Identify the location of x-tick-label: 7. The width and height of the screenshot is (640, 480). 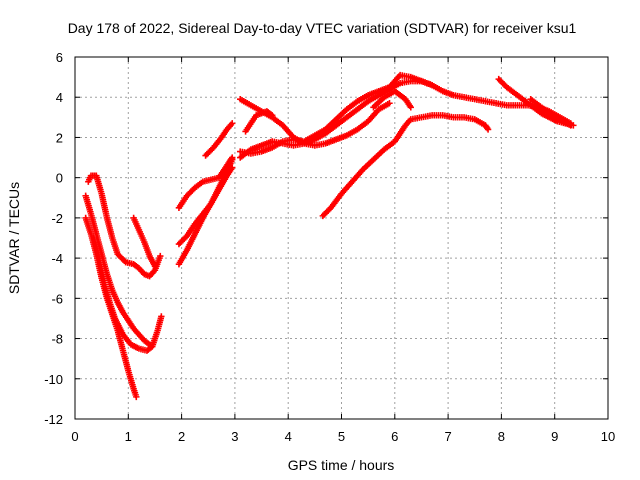
(447, 436).